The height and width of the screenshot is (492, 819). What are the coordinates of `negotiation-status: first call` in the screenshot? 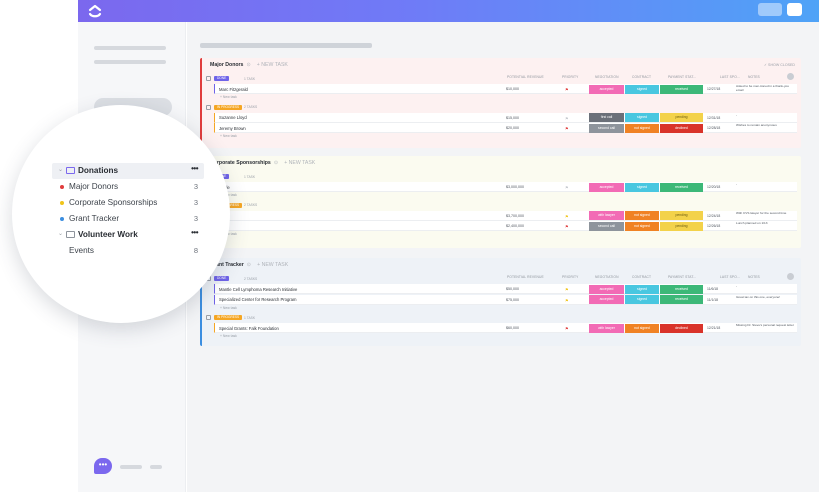 It's located at (606, 117).